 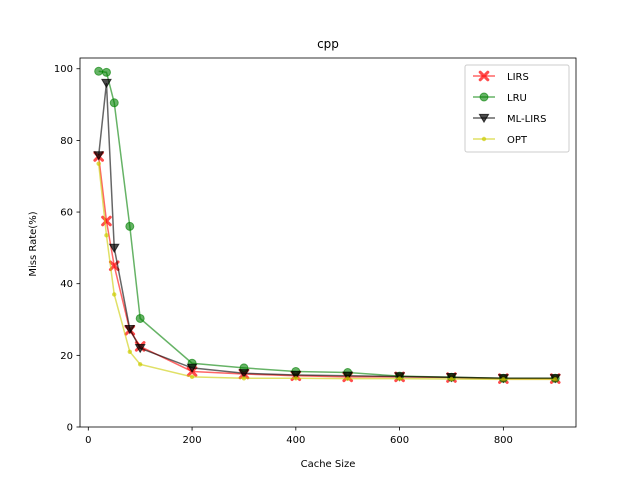 What do you see at coordinates (500, 140) in the screenshot?
I see `legend-entry-opt: OPT` at bounding box center [500, 140].